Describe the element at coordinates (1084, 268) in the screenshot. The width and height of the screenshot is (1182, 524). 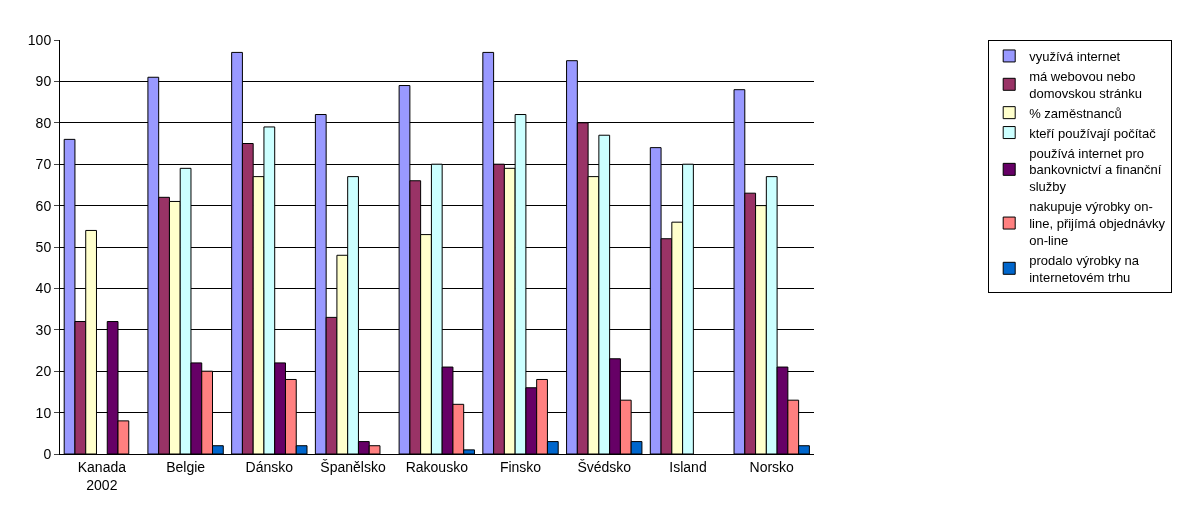
I see `legend-label: prodalo výrobky na internetovém trhu` at that location.